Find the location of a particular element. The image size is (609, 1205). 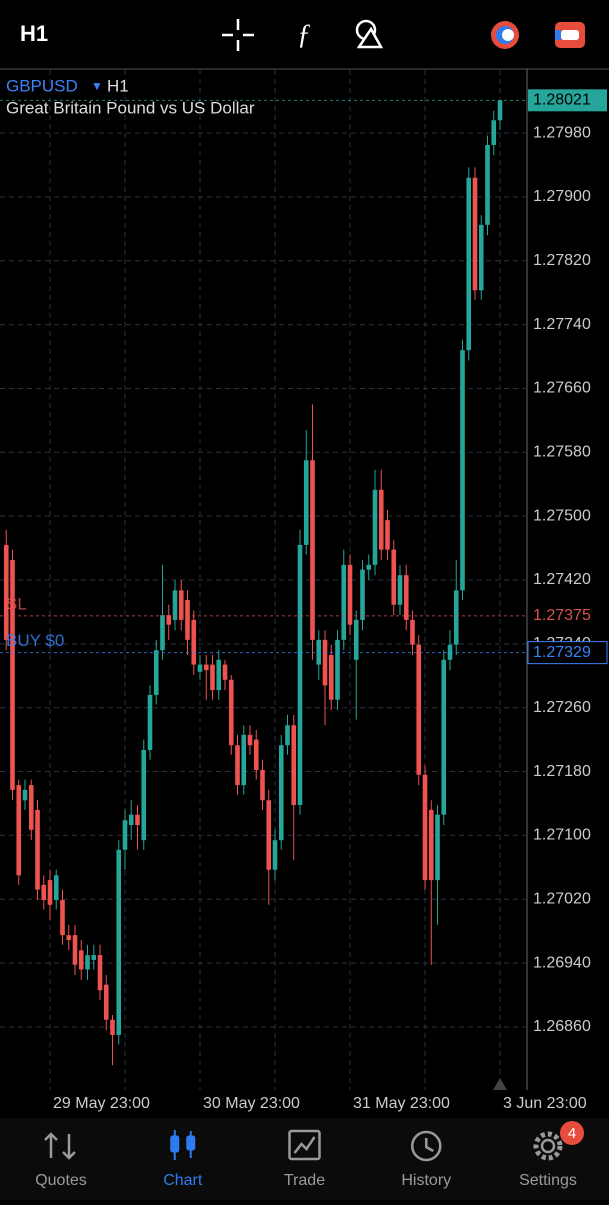

symbol: GBPUSD is located at coordinates (42, 85).